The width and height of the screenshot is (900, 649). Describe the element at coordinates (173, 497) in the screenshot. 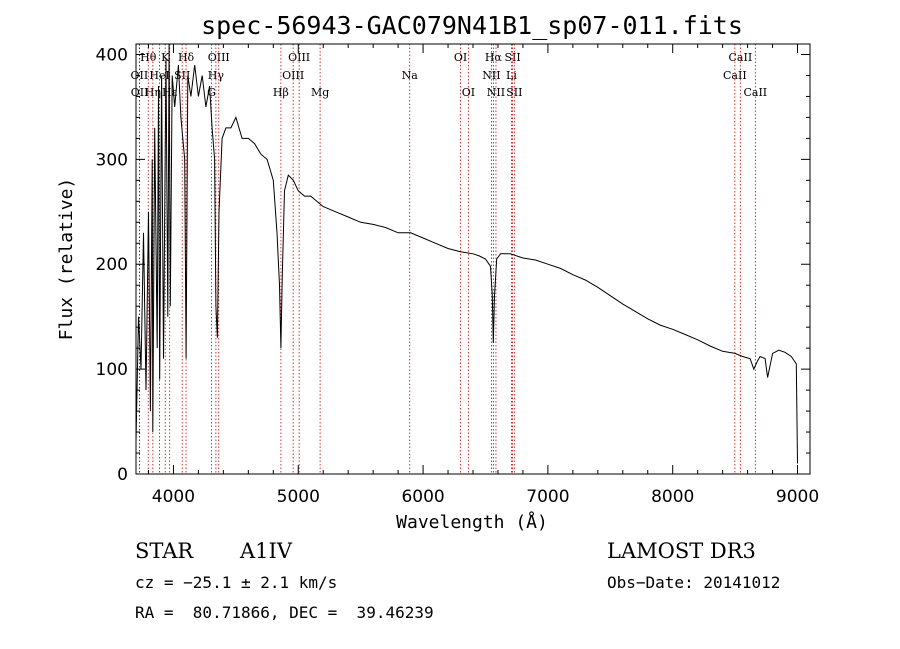

I see `x-tick-label: 4000` at that location.